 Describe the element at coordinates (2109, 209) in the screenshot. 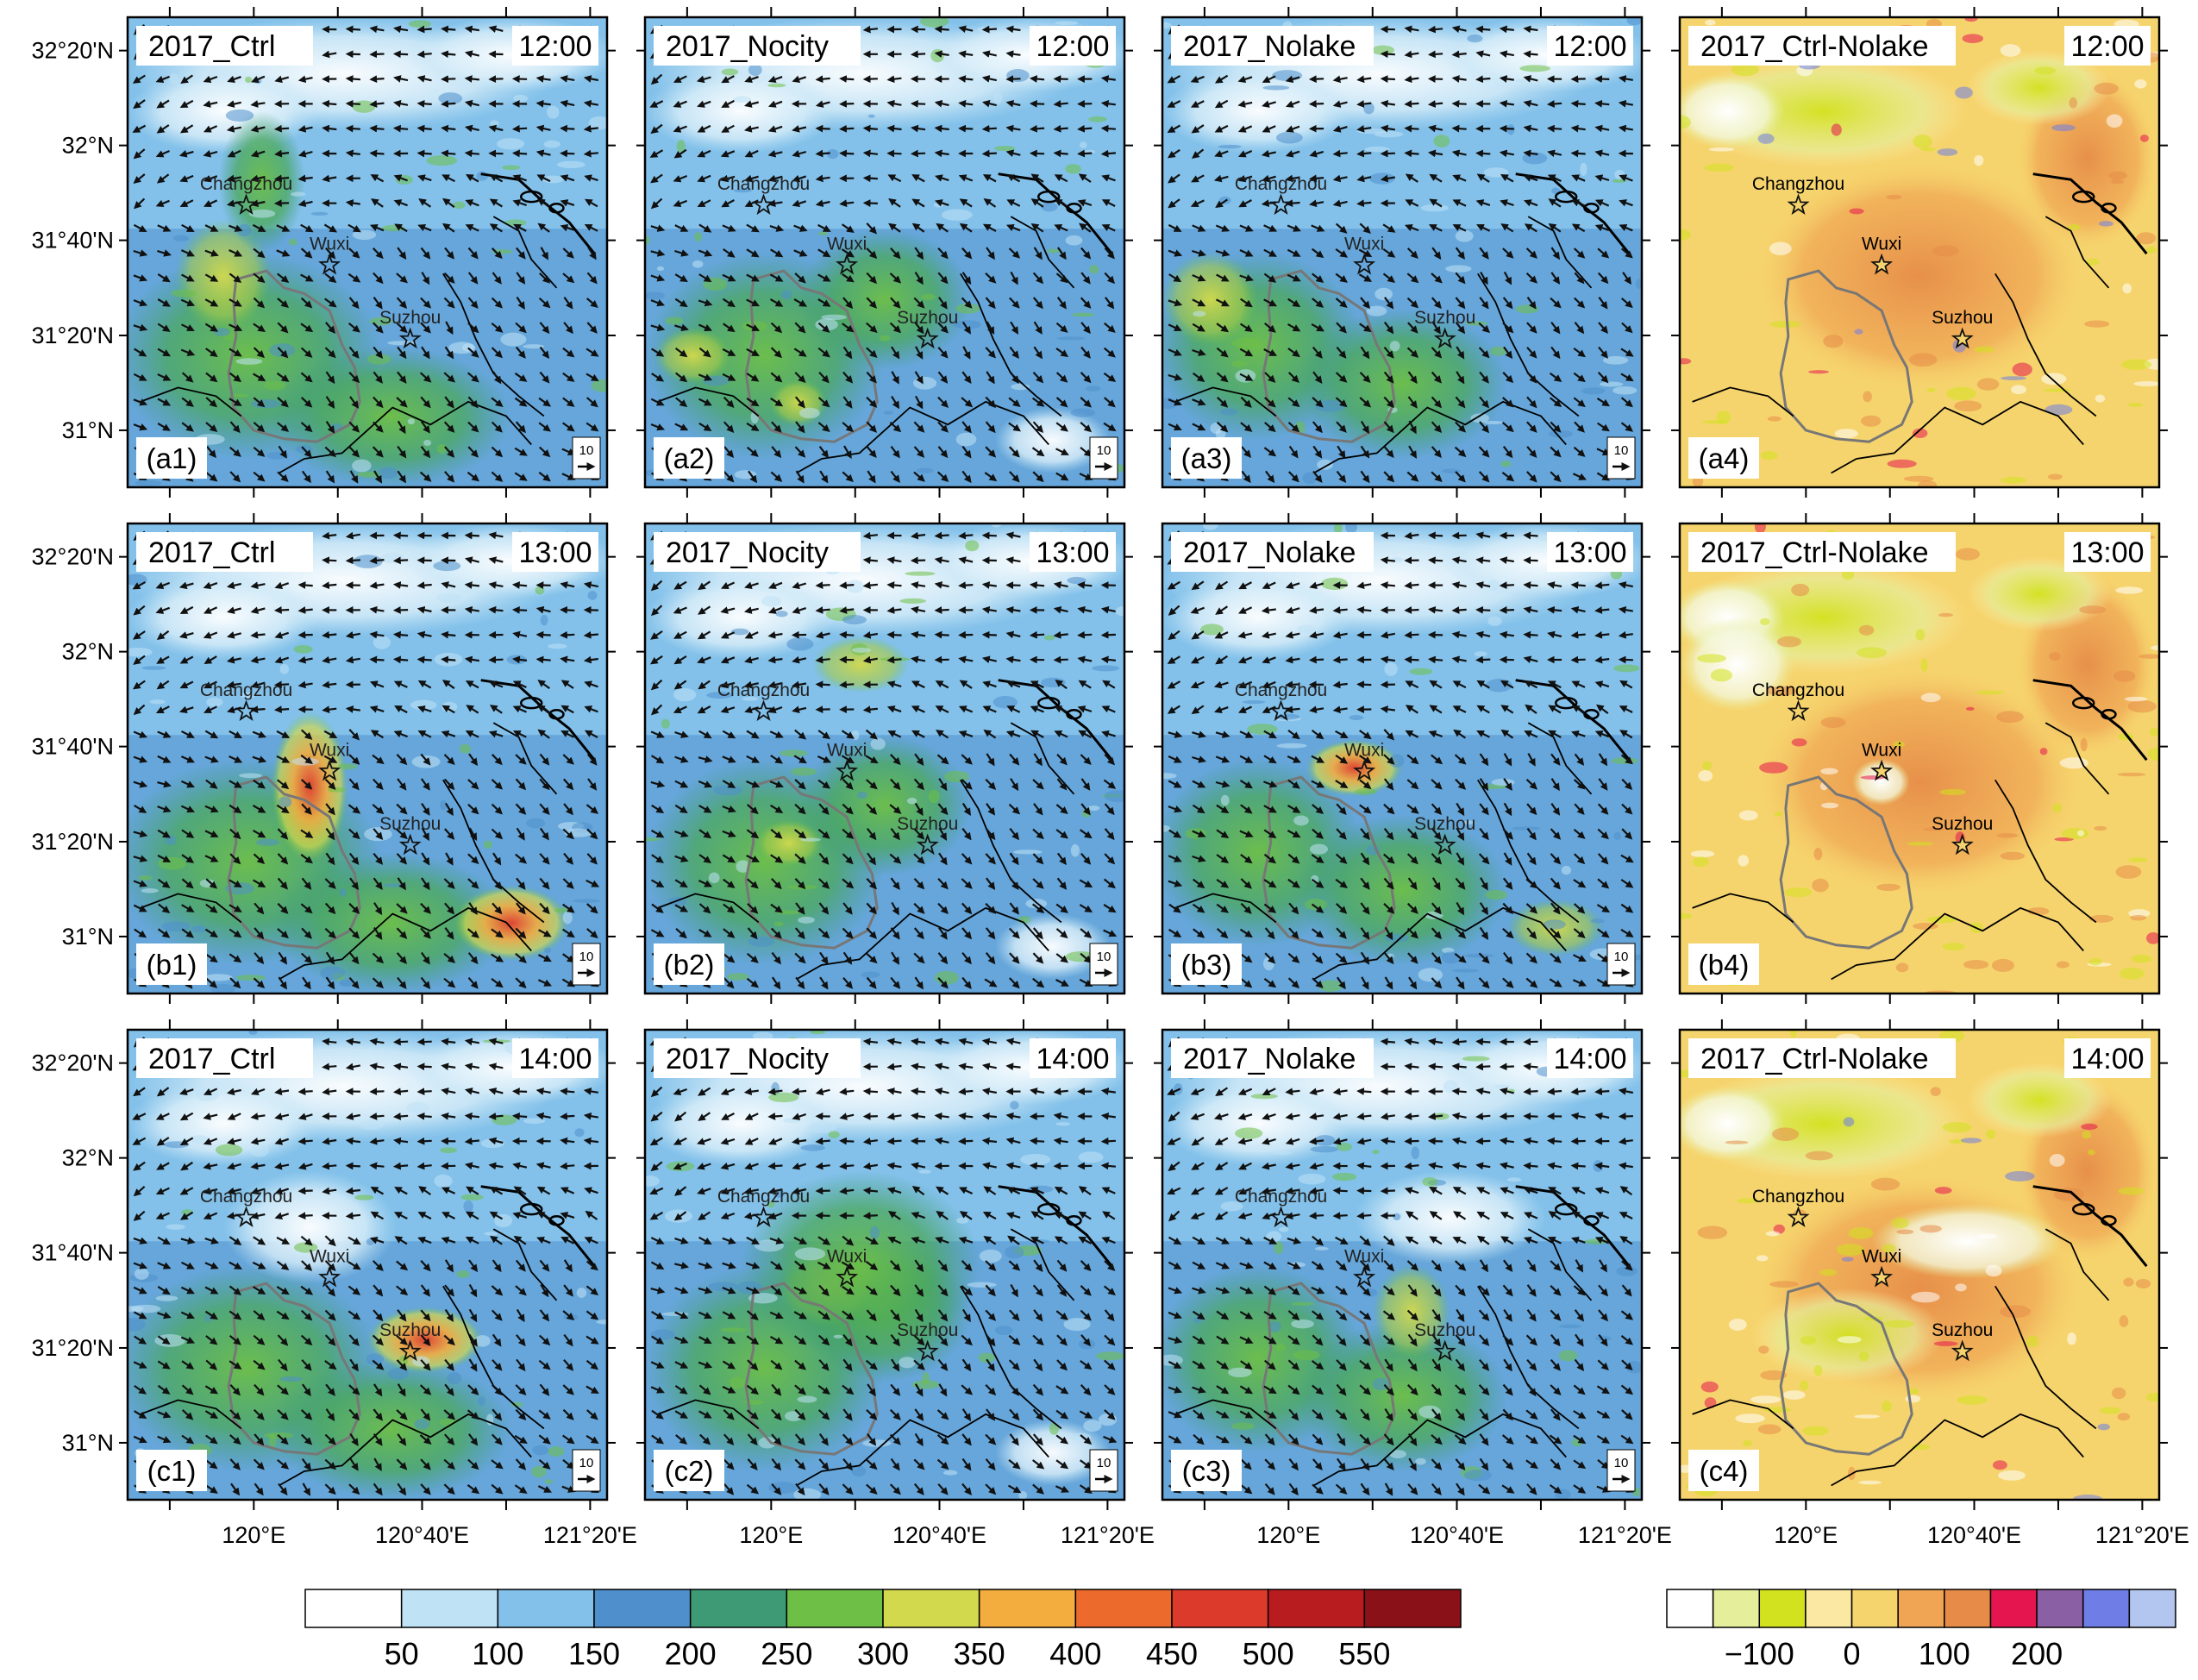

I see `island-outline` at that location.